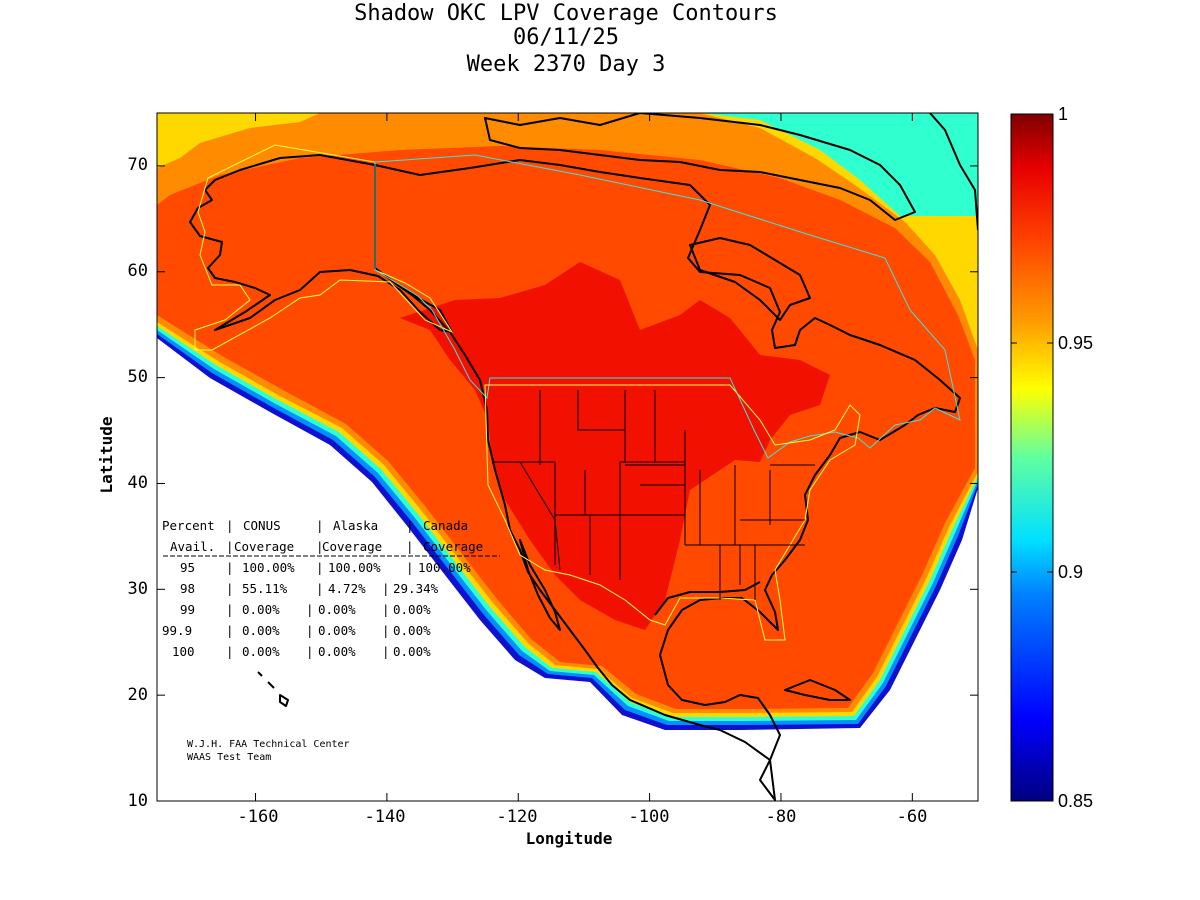 Image resolution: width=1200 pixels, height=900 pixels. What do you see at coordinates (566, 13) in the screenshot?
I see `title-line-1: Shadow OKC LPV Coverage Contours` at bounding box center [566, 13].